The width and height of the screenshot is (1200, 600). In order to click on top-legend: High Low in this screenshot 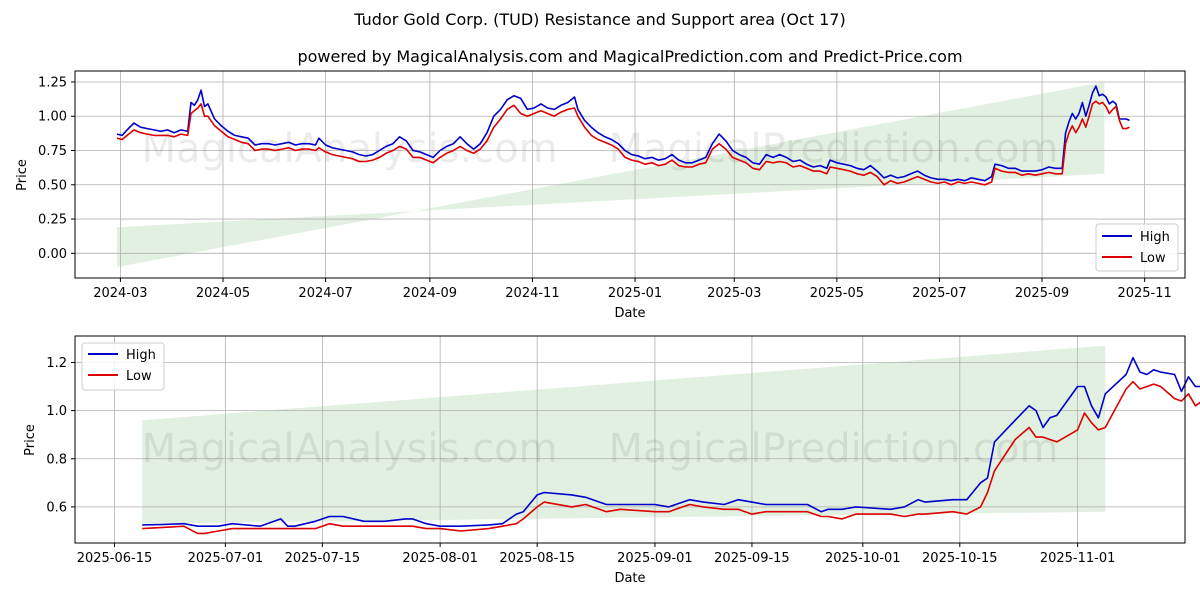, I will do `click(1137, 247)`.